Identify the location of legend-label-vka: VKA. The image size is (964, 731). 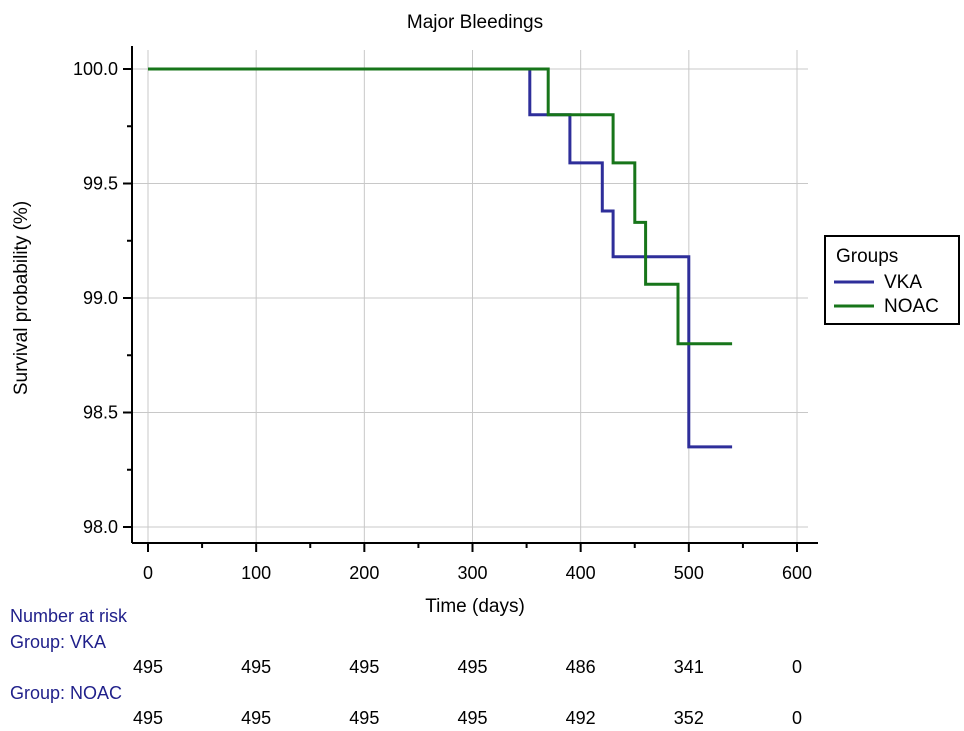
(903, 282).